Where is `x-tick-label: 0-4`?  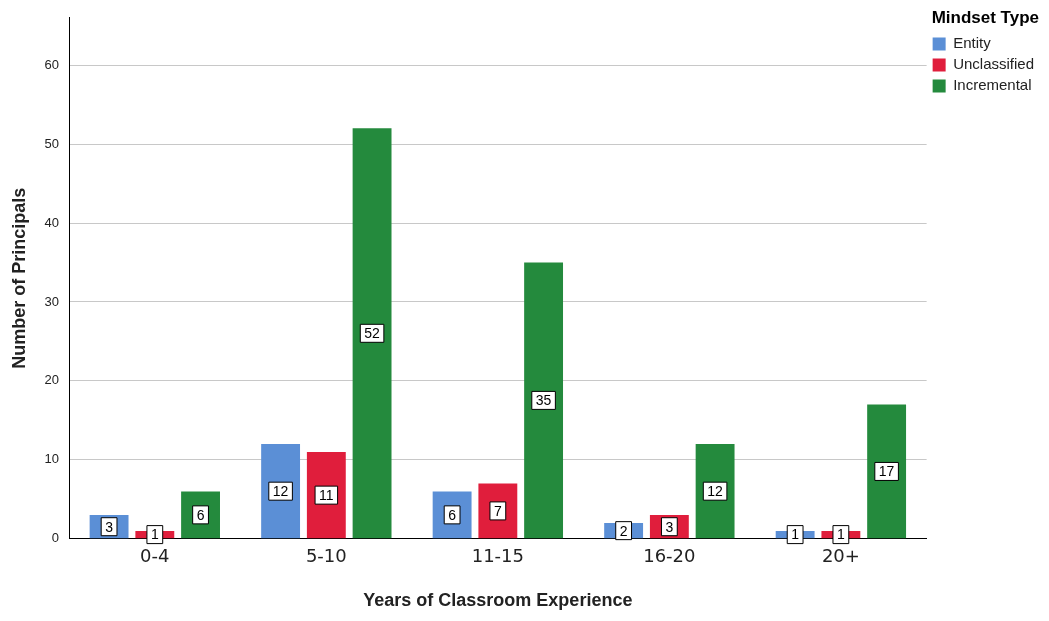 x-tick-label: 0-4 is located at coordinates (155, 556).